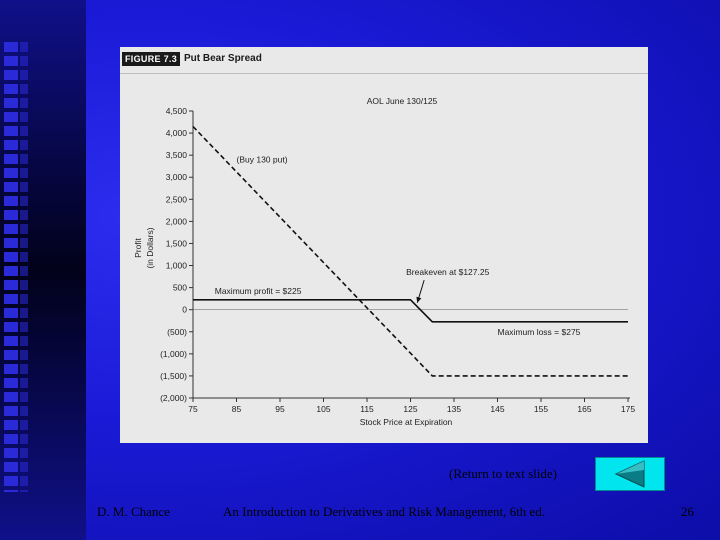 Image resolution: width=720 pixels, height=540 pixels. What do you see at coordinates (193, 409) in the screenshot?
I see `x-tick-label: 75` at bounding box center [193, 409].